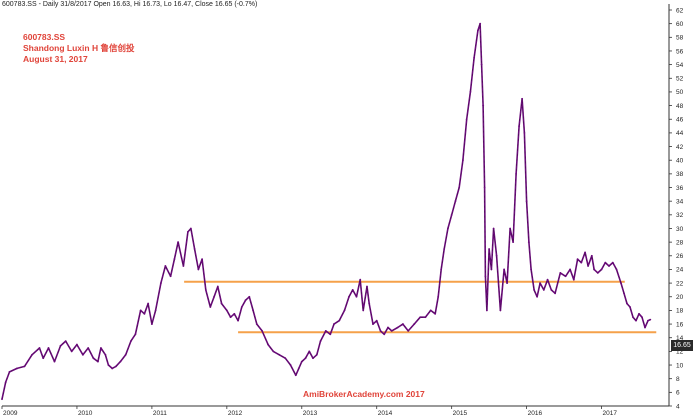 Image resolution: width=700 pixels, height=420 pixels. I want to click on y-tick-label: 56, so click(680, 51).